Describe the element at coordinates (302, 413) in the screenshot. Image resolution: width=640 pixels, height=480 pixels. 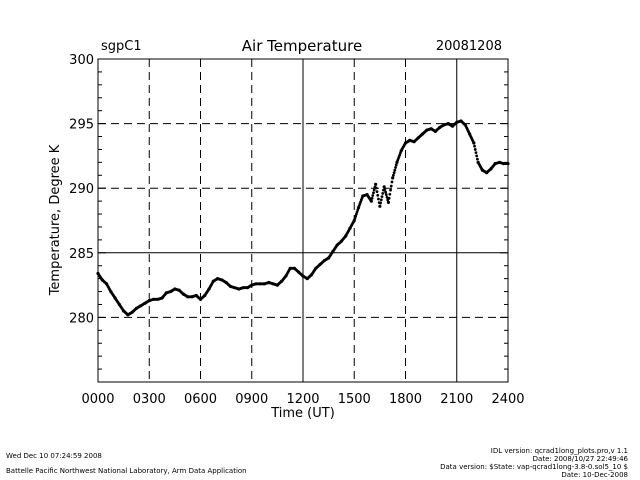
I see `x-axis-label: Time (UT)` at that location.